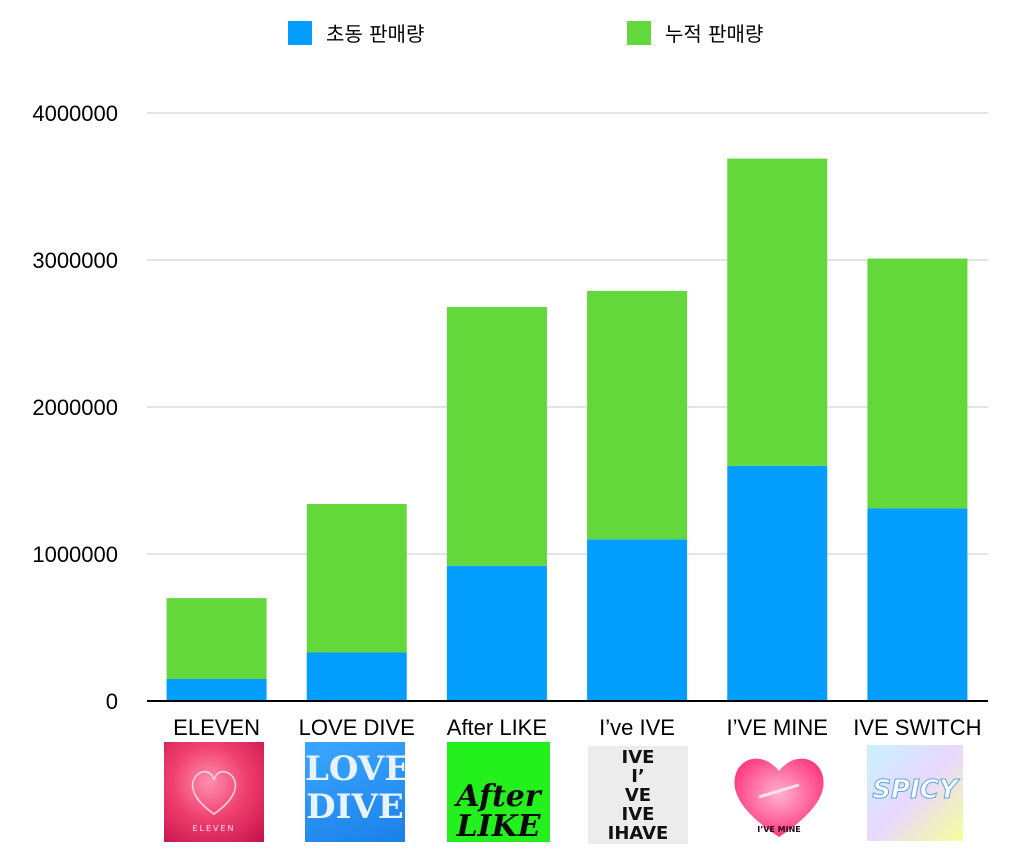  I want to click on ive-ive-cover-text: IVE I’ VE IVE IHAVE IVE, so click(638, 795).